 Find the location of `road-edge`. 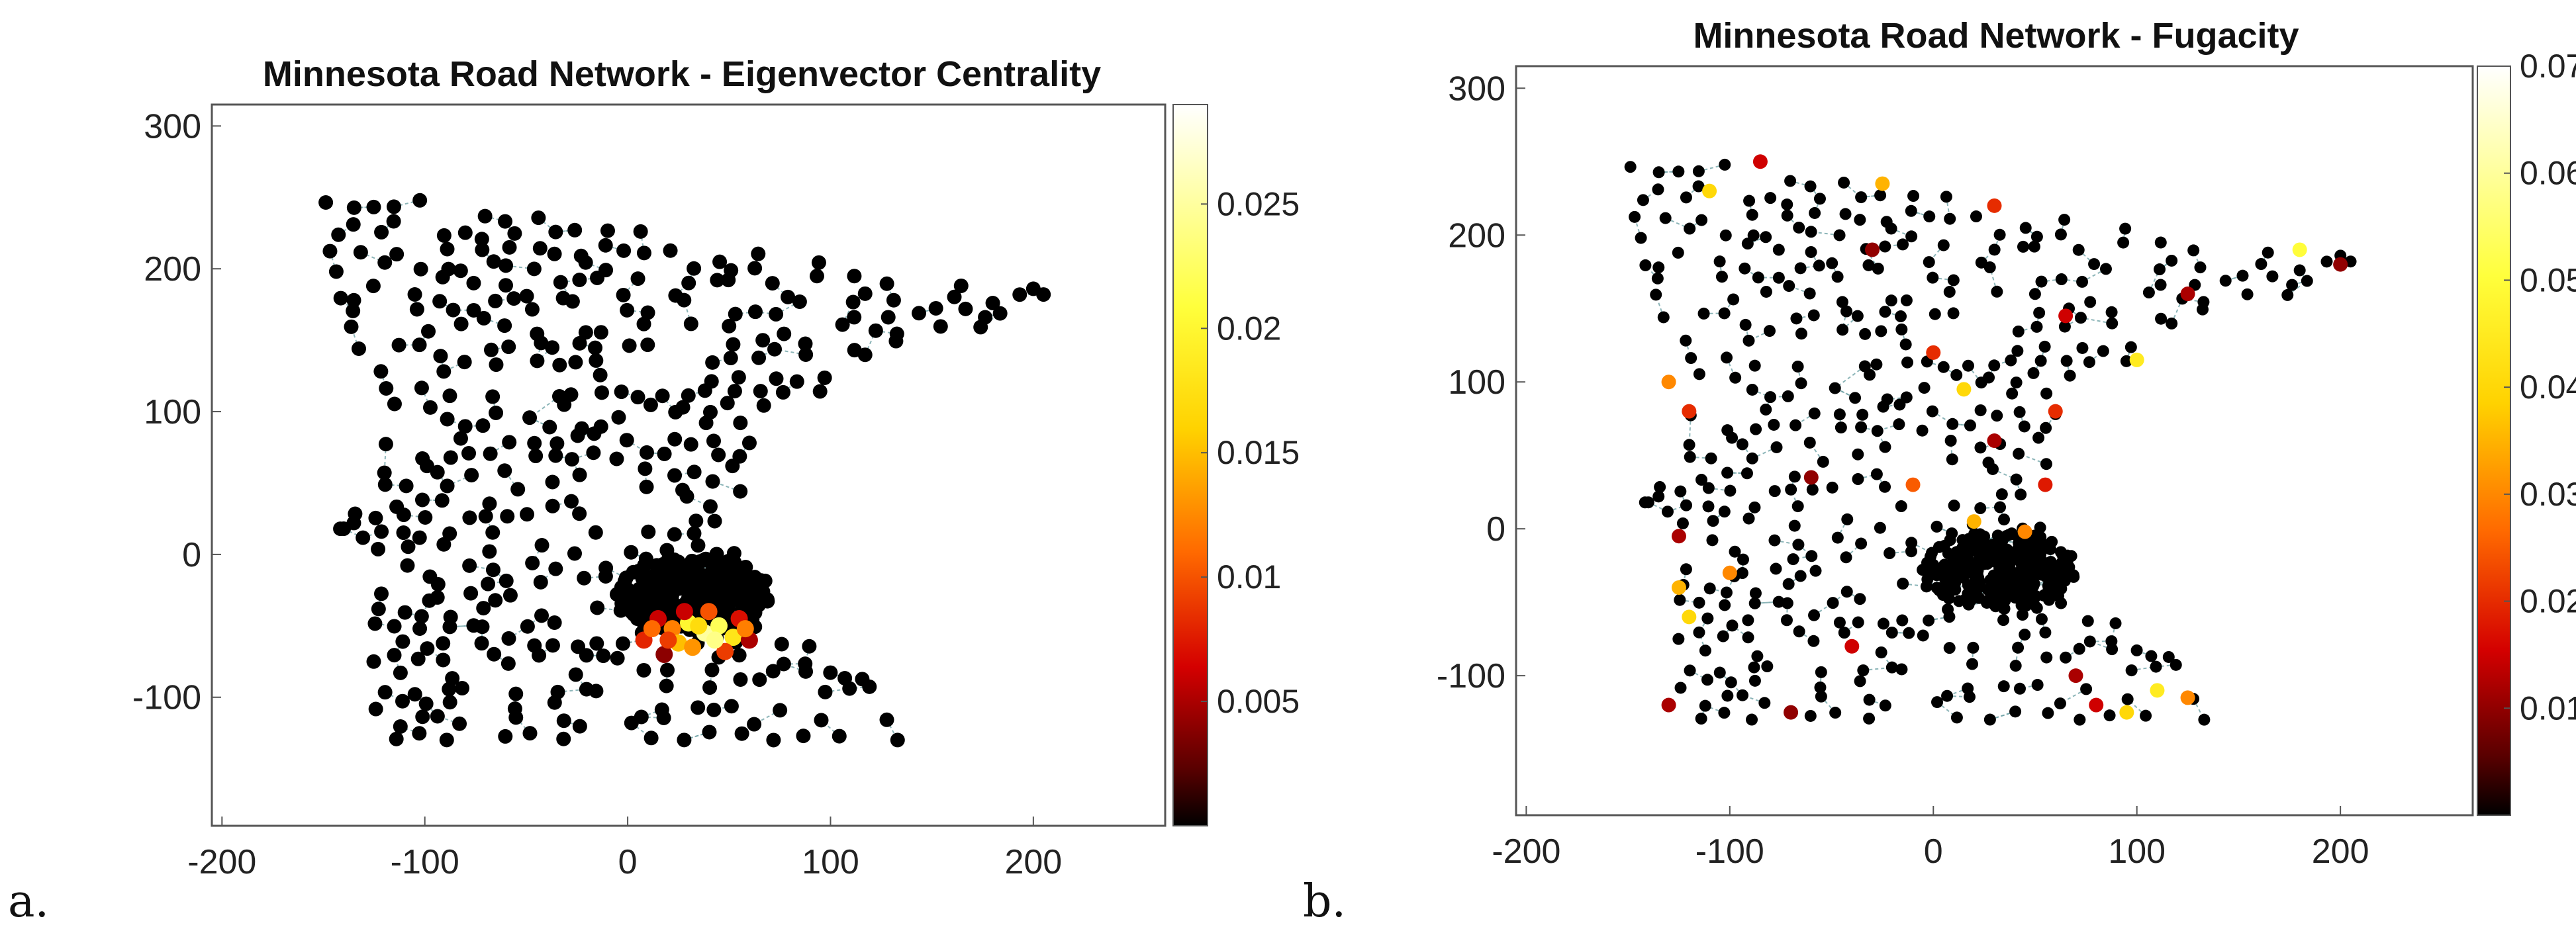

road-edge is located at coordinates (787, 308).